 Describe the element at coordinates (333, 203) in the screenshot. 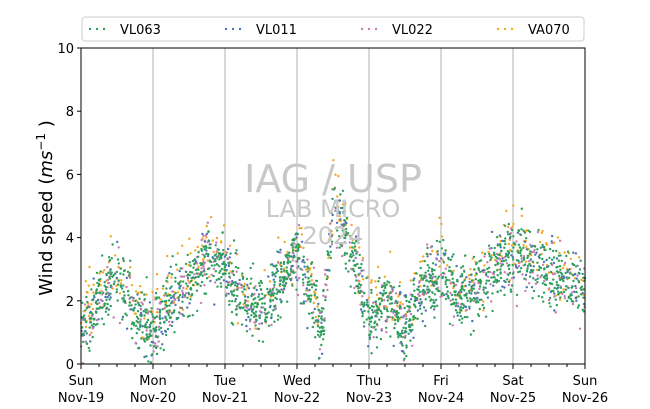

I see `watermark: IAG / USP LAB MICRO 2024` at that location.